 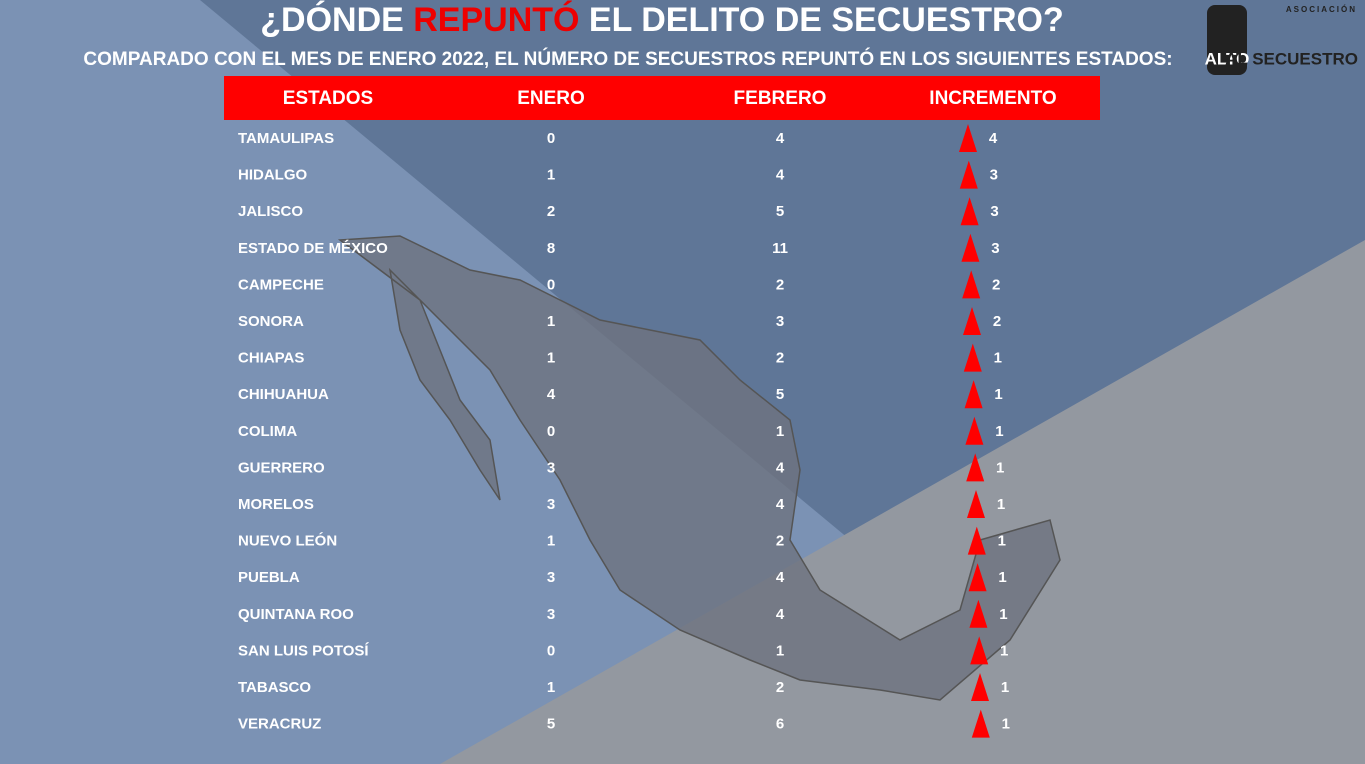 I want to click on table-header, so click(x=662, y=98).